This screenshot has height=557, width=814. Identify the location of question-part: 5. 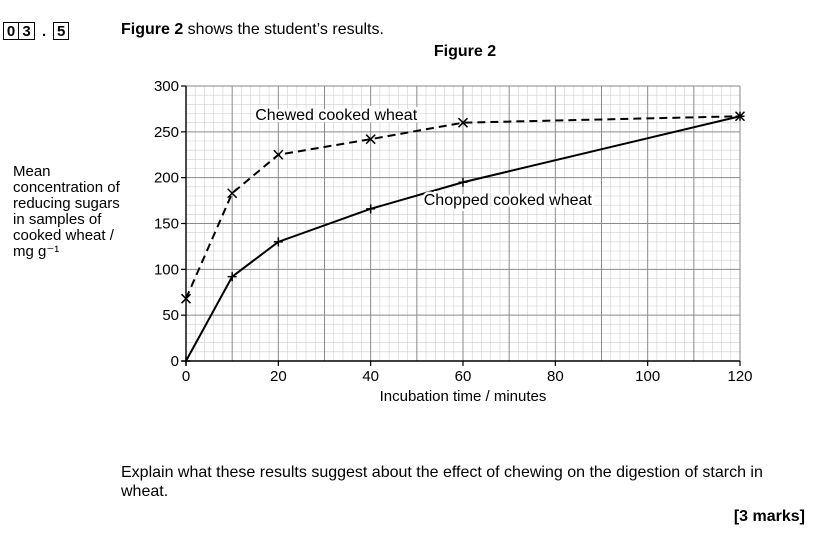
(61, 31).